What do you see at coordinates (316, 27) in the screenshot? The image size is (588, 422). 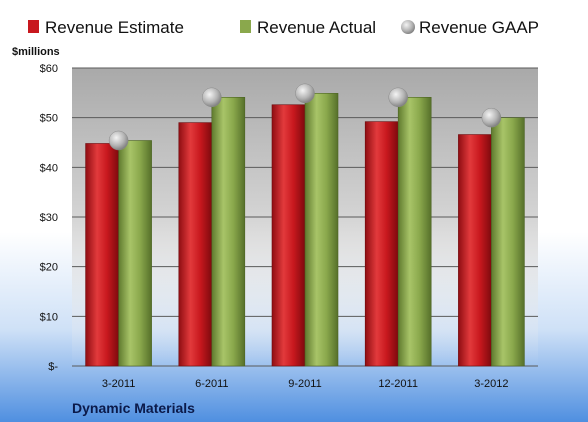 I see `legend-label: Revenue Actual` at bounding box center [316, 27].